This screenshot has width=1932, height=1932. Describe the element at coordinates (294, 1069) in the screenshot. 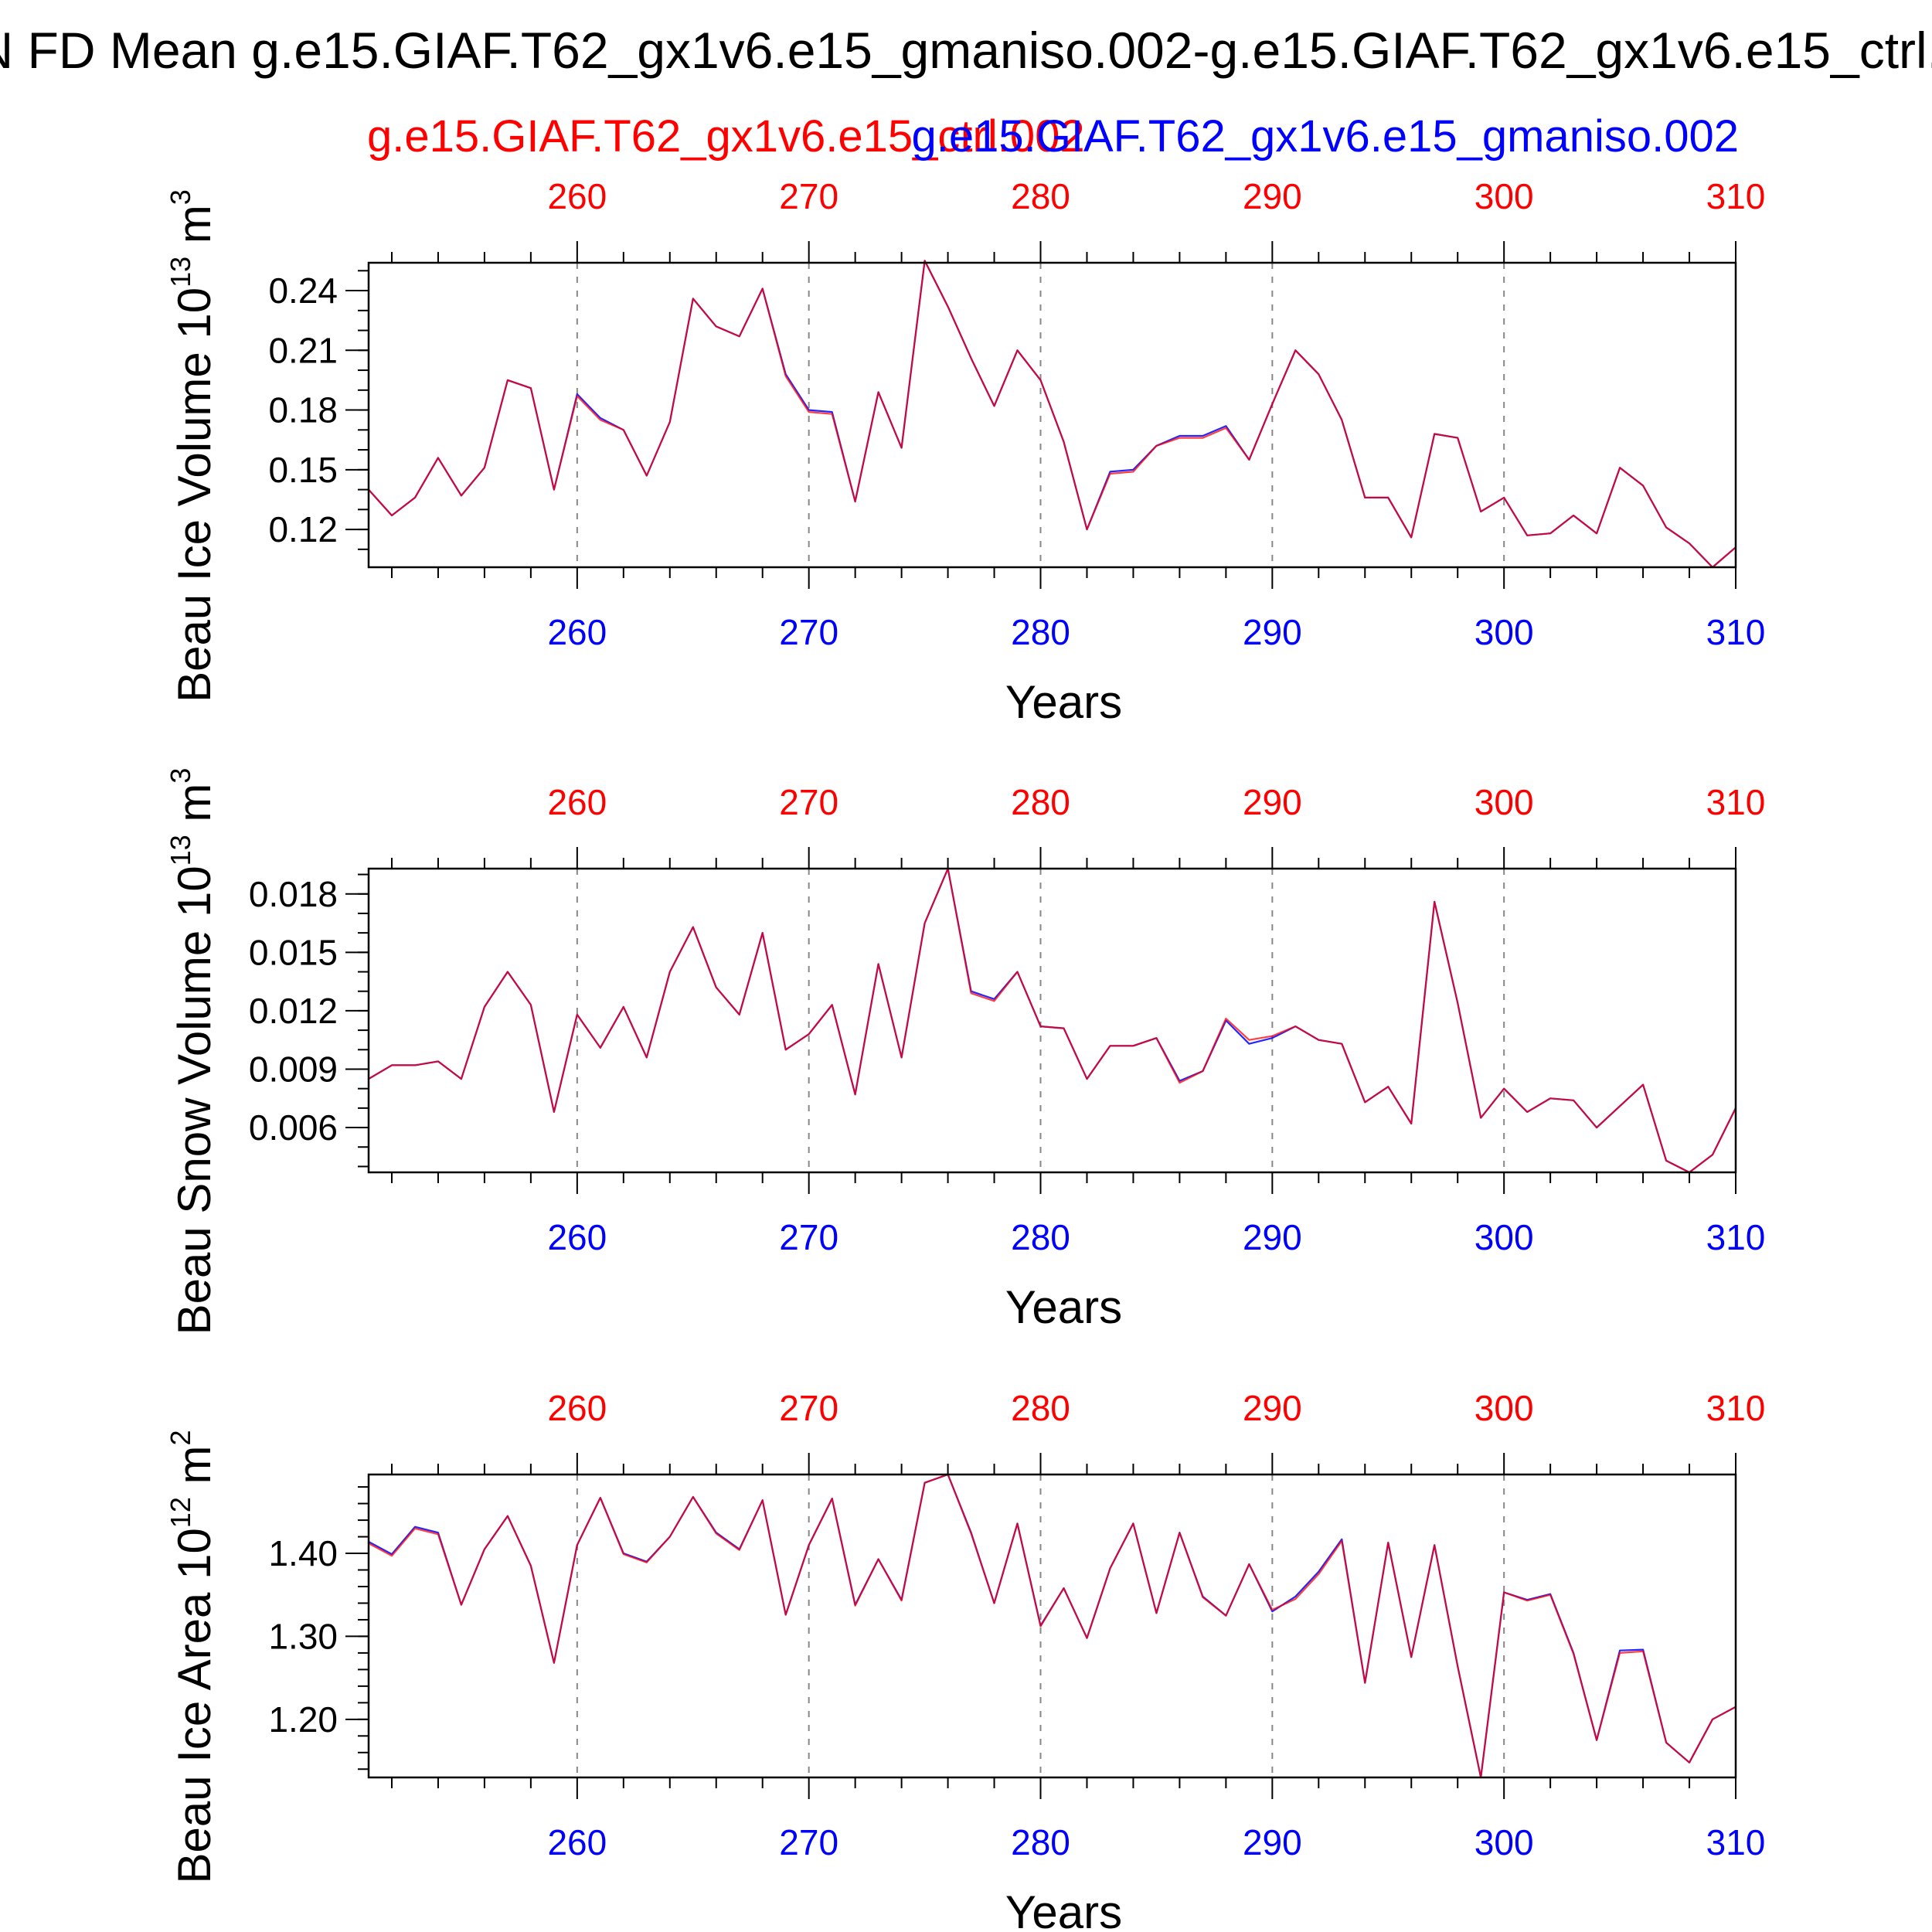

I see `y-tick-label: 0.009` at that location.